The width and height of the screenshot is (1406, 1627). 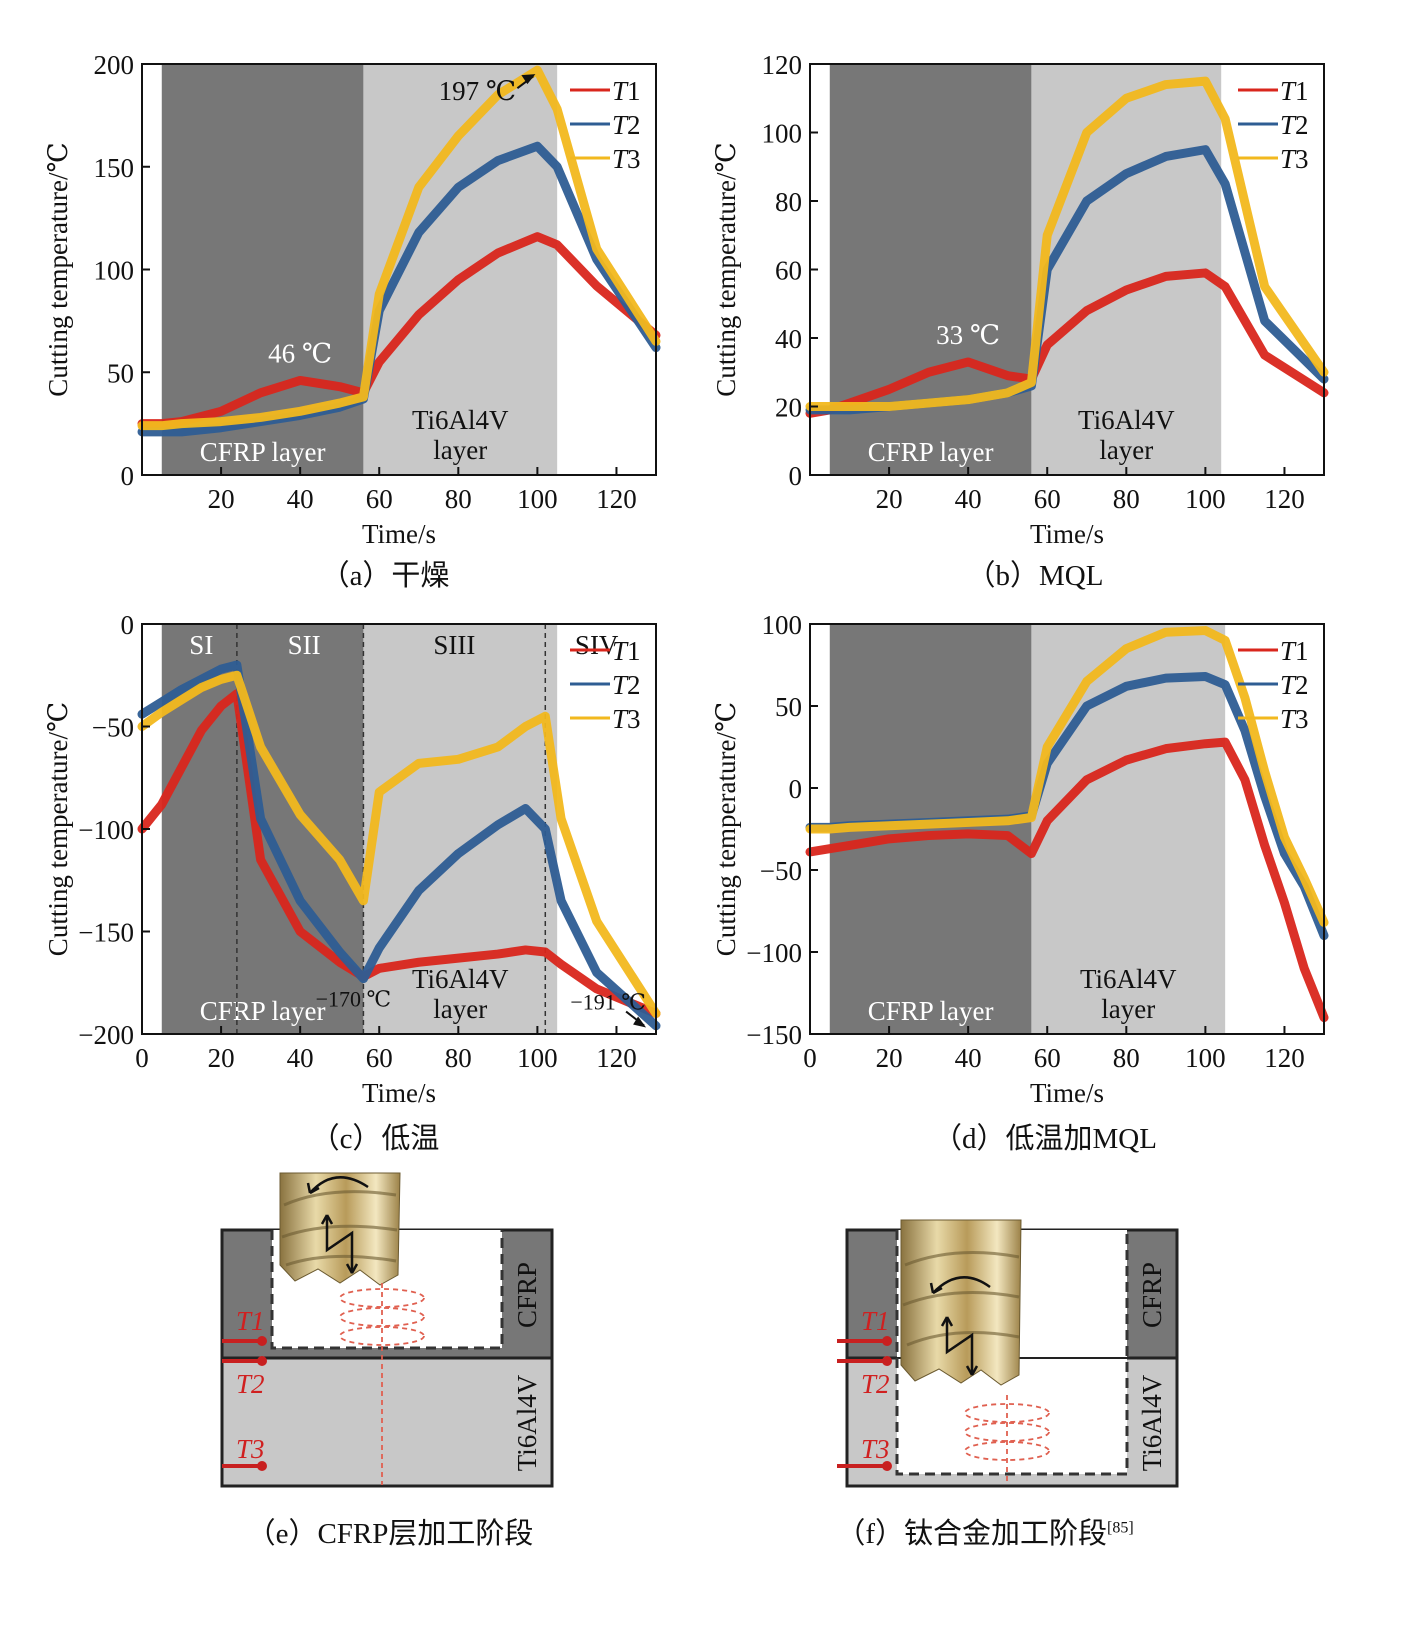 What do you see at coordinates (788, 408) in the screenshot?
I see `y-tick-label: 20` at bounding box center [788, 408].